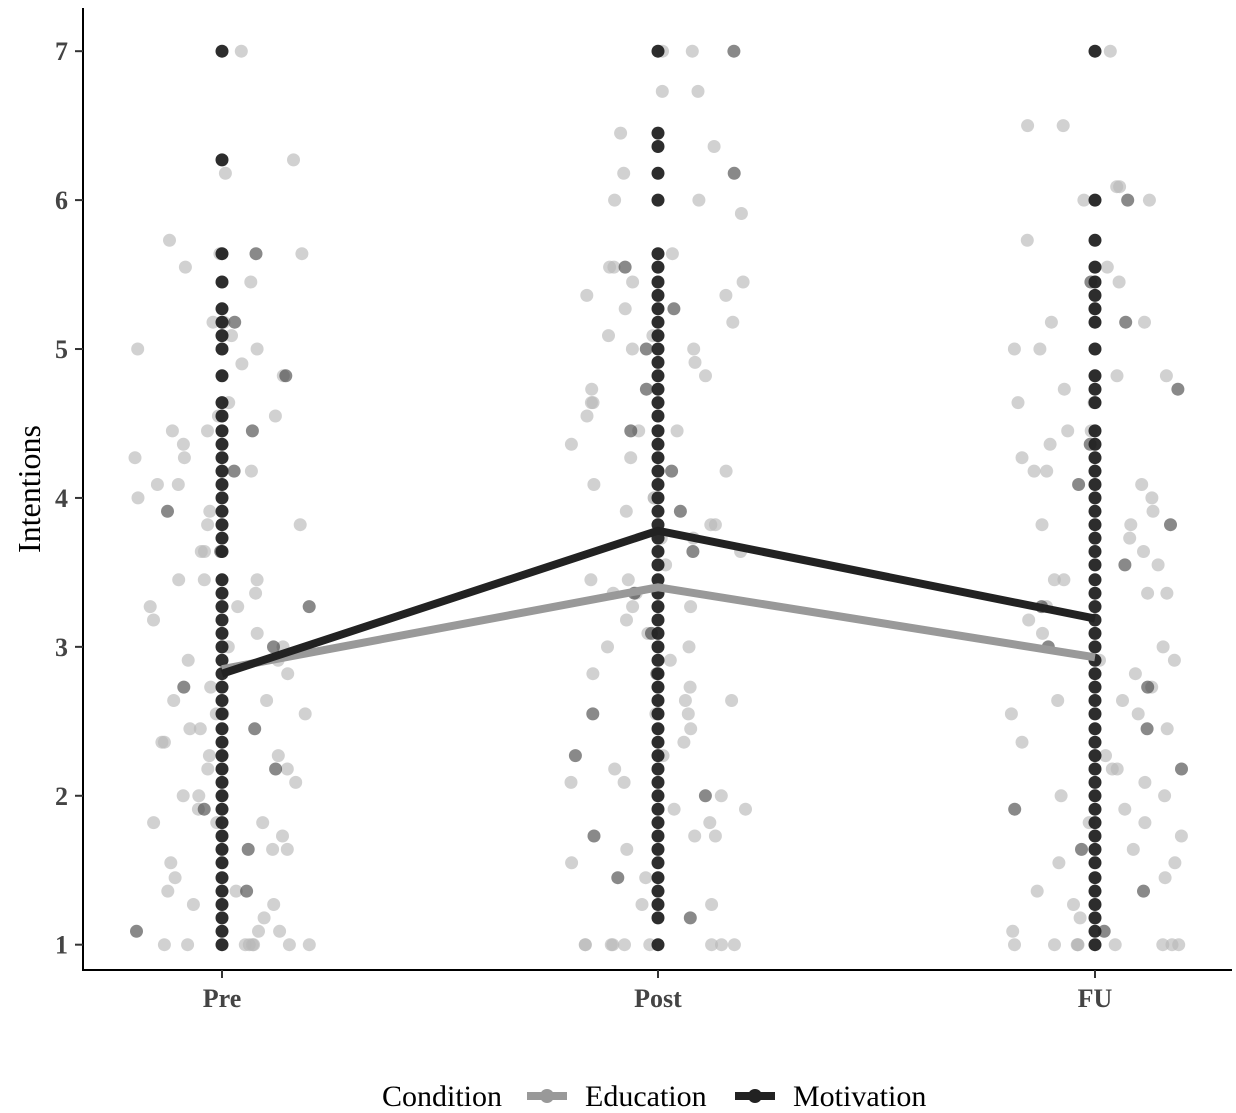 The height and width of the screenshot is (1113, 1236). I want to click on y-axis-ticks: 1 2 3 4 5 6 7, so click(69, 498).